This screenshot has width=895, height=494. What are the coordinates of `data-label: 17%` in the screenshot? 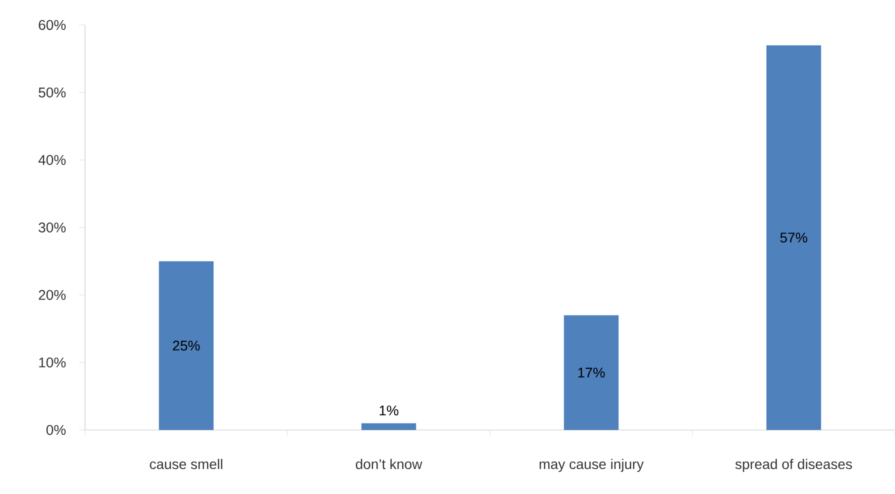 It's located at (591, 373).